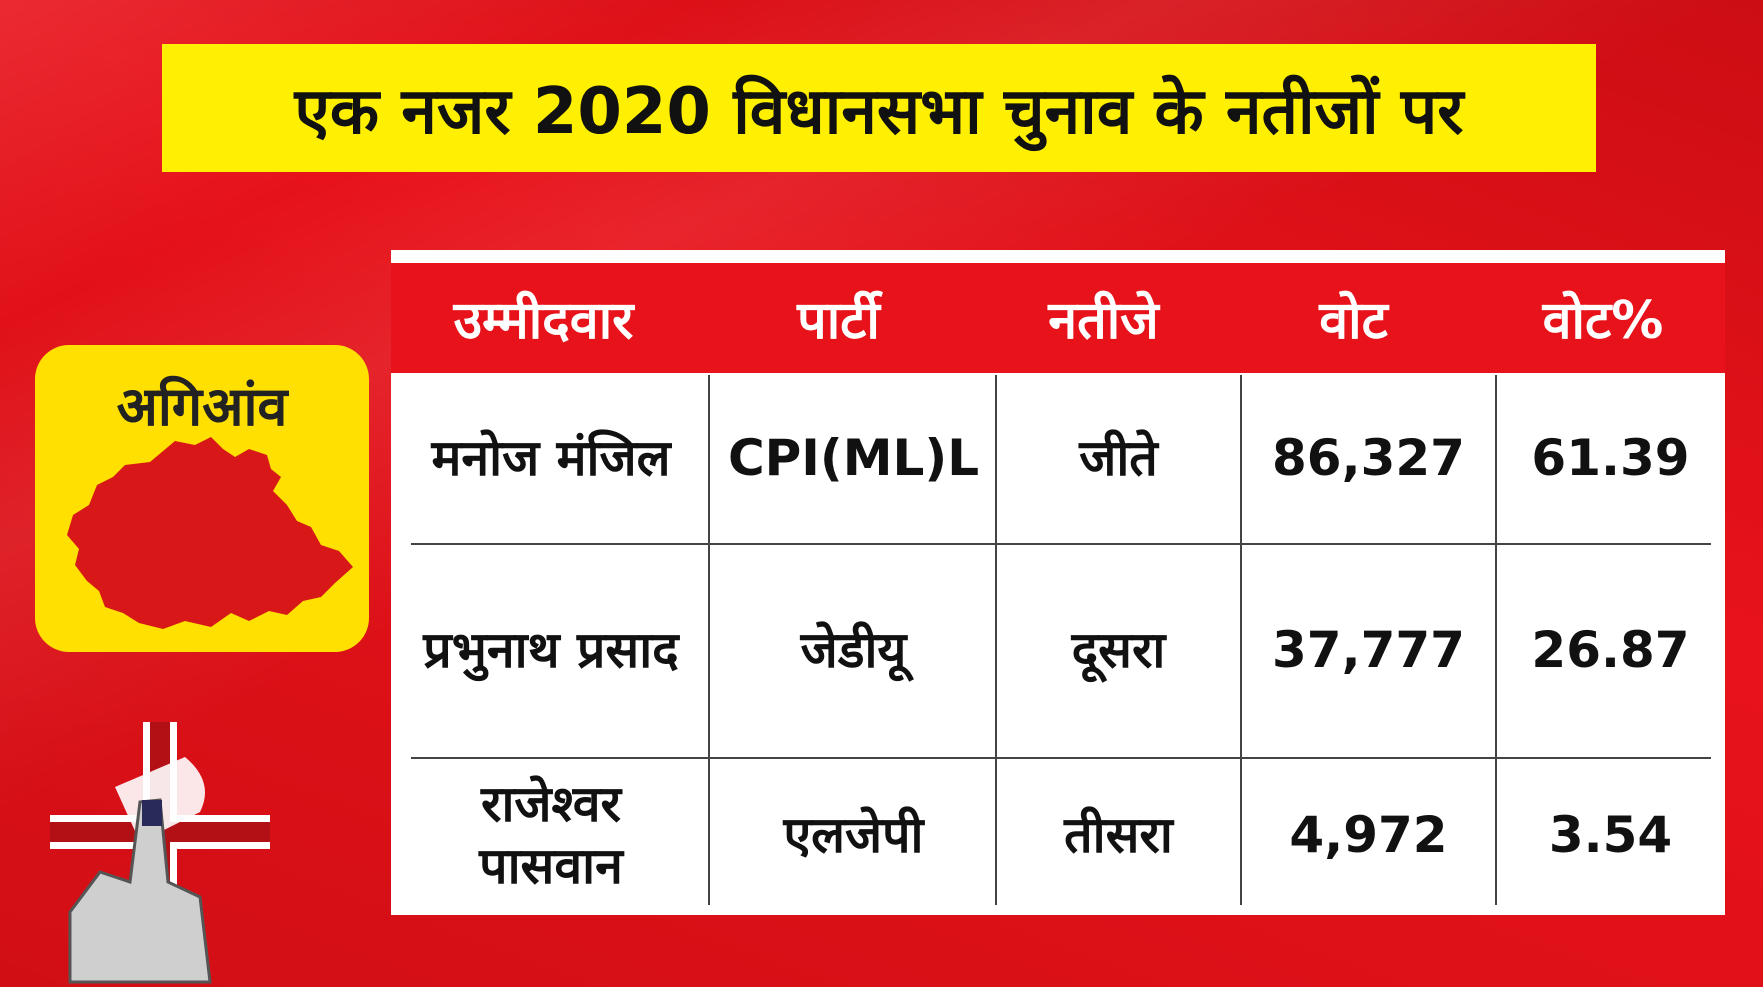 This screenshot has height=987, width=1763. What do you see at coordinates (879, 111) in the screenshot?
I see `page-title: एक नजर 2020 विधानसभा चुनाव के नतीजों पर` at bounding box center [879, 111].